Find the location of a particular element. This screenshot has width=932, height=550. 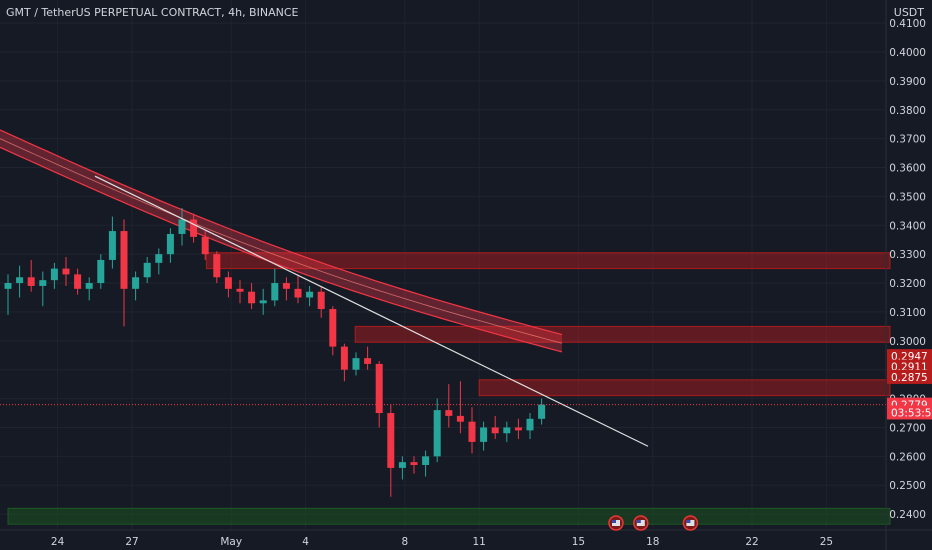

price-tick-label: 0.4100 is located at coordinates (907, 24).